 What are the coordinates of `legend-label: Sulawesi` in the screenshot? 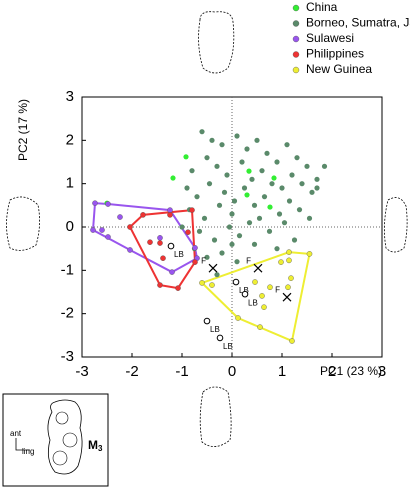 It's located at (330, 38).